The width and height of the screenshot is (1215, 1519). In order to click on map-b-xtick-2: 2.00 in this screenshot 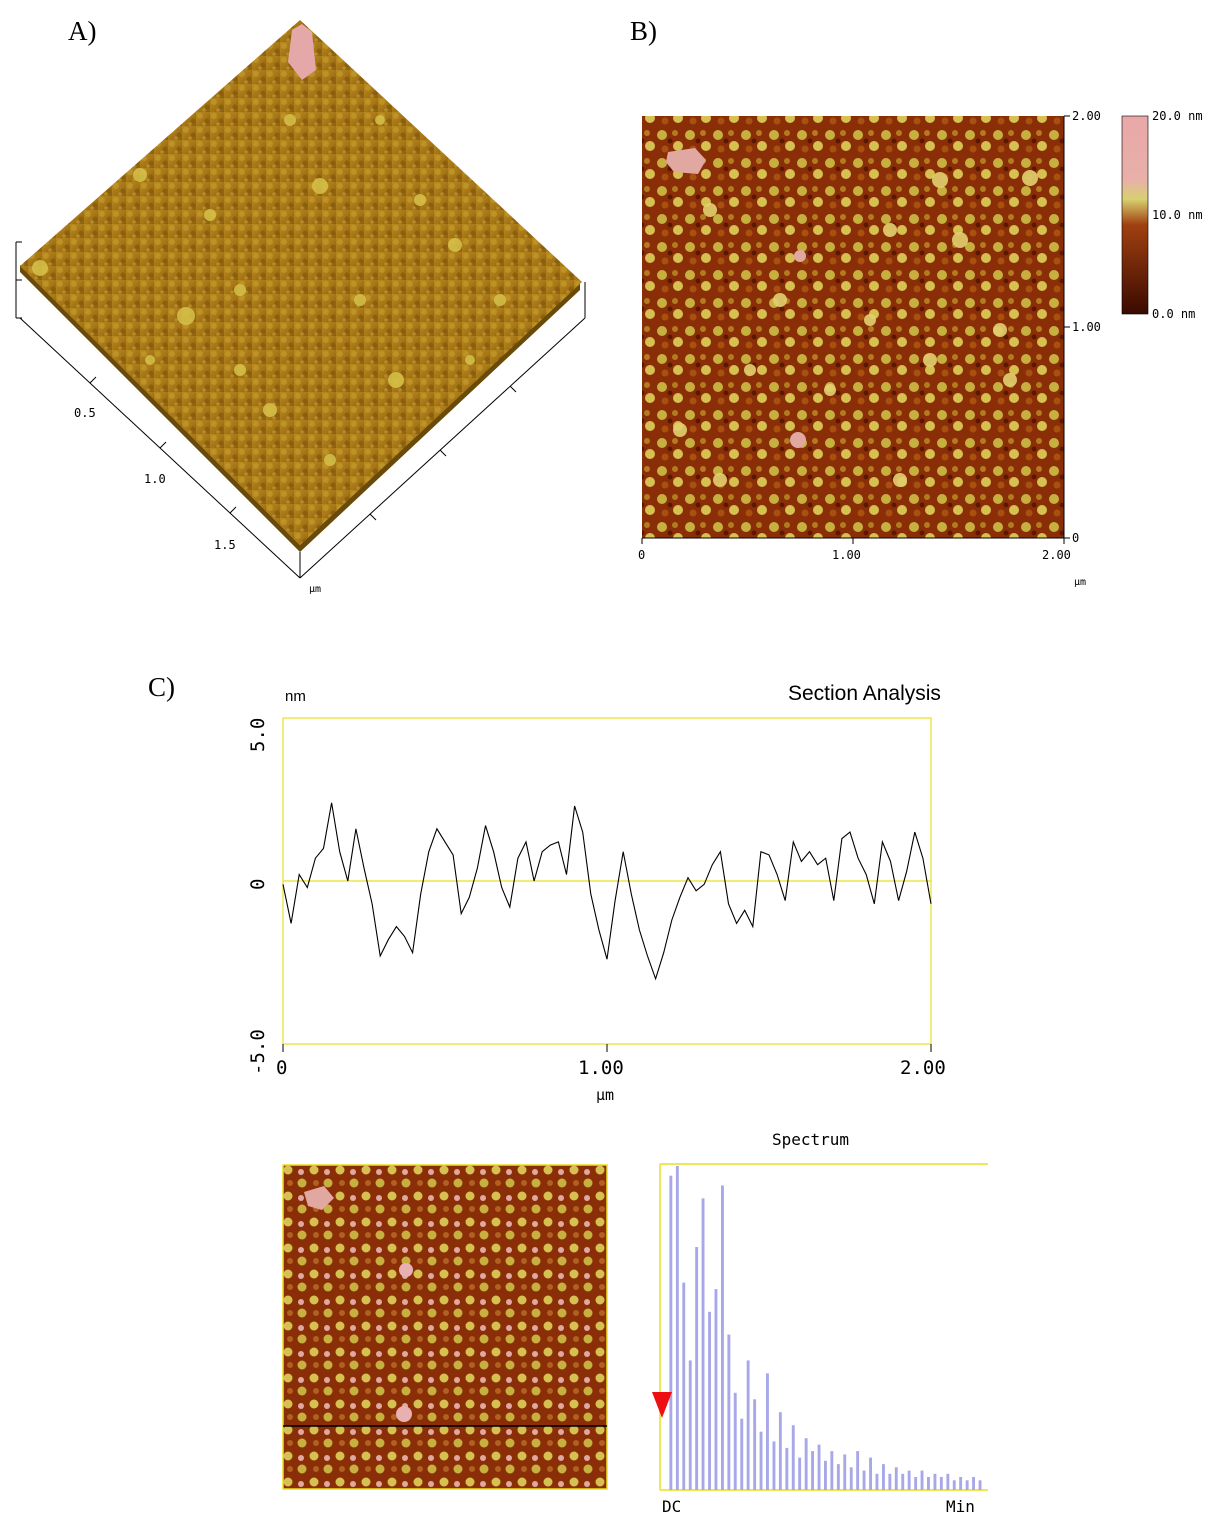, I will do `click(1056, 555)`.